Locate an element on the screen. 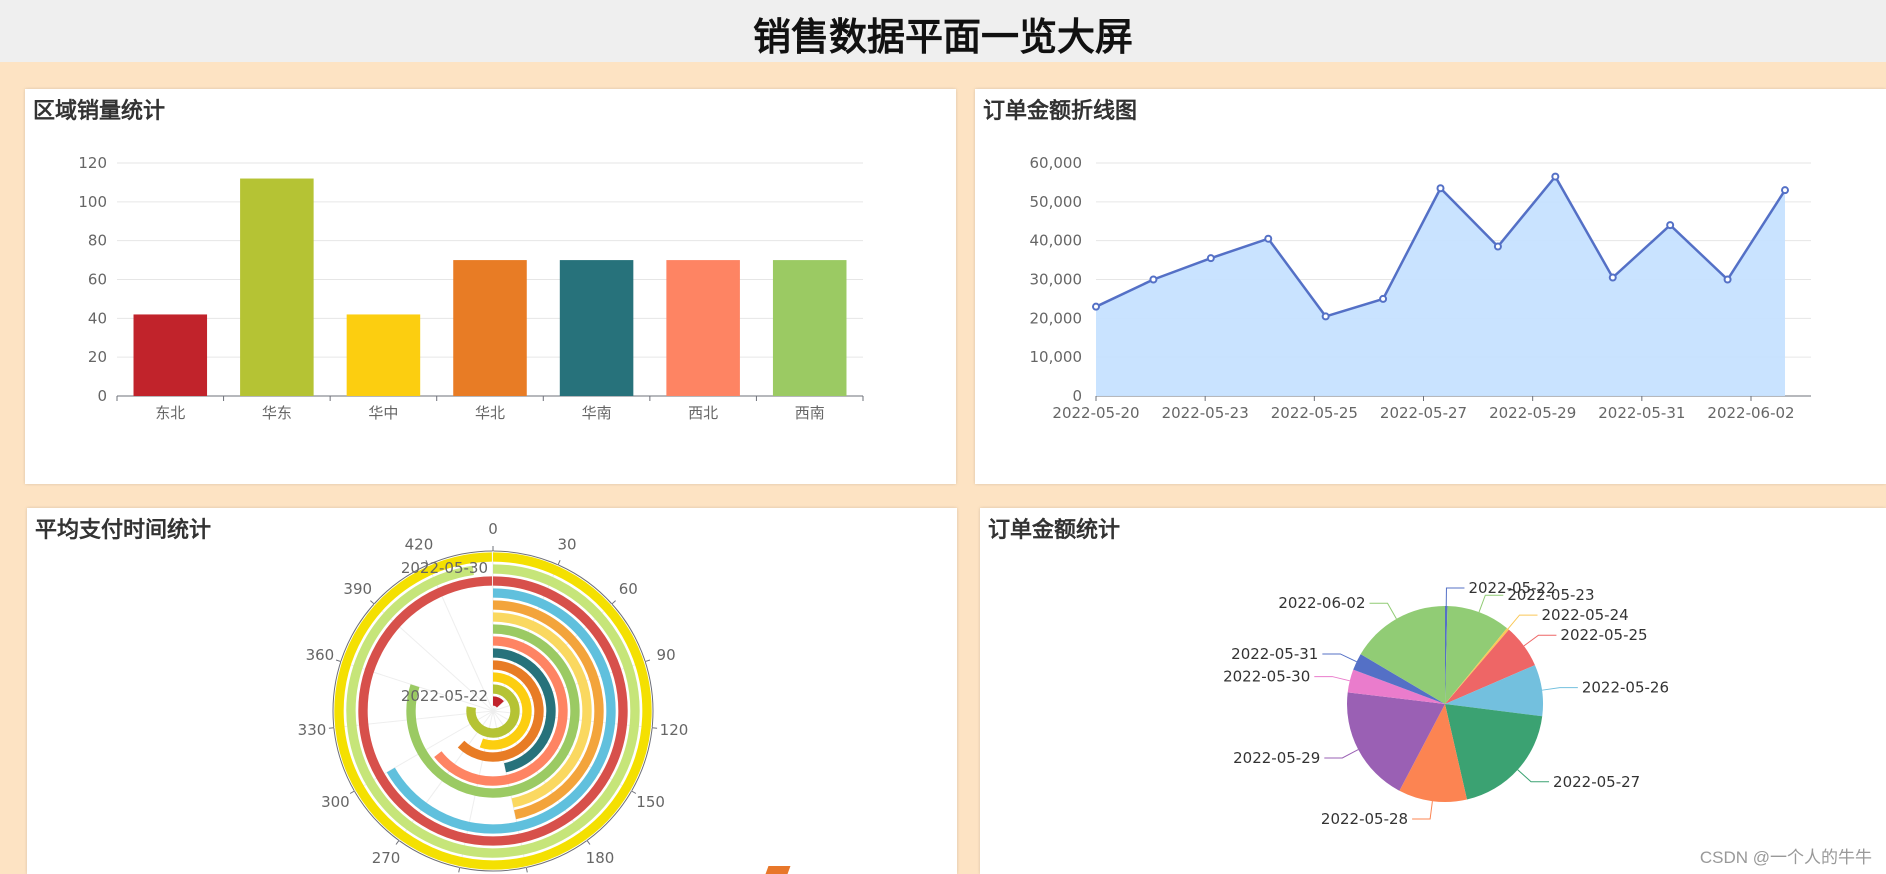 The height and width of the screenshot is (874, 1886). bar-x-tick-label: 西南 is located at coordinates (810, 413).